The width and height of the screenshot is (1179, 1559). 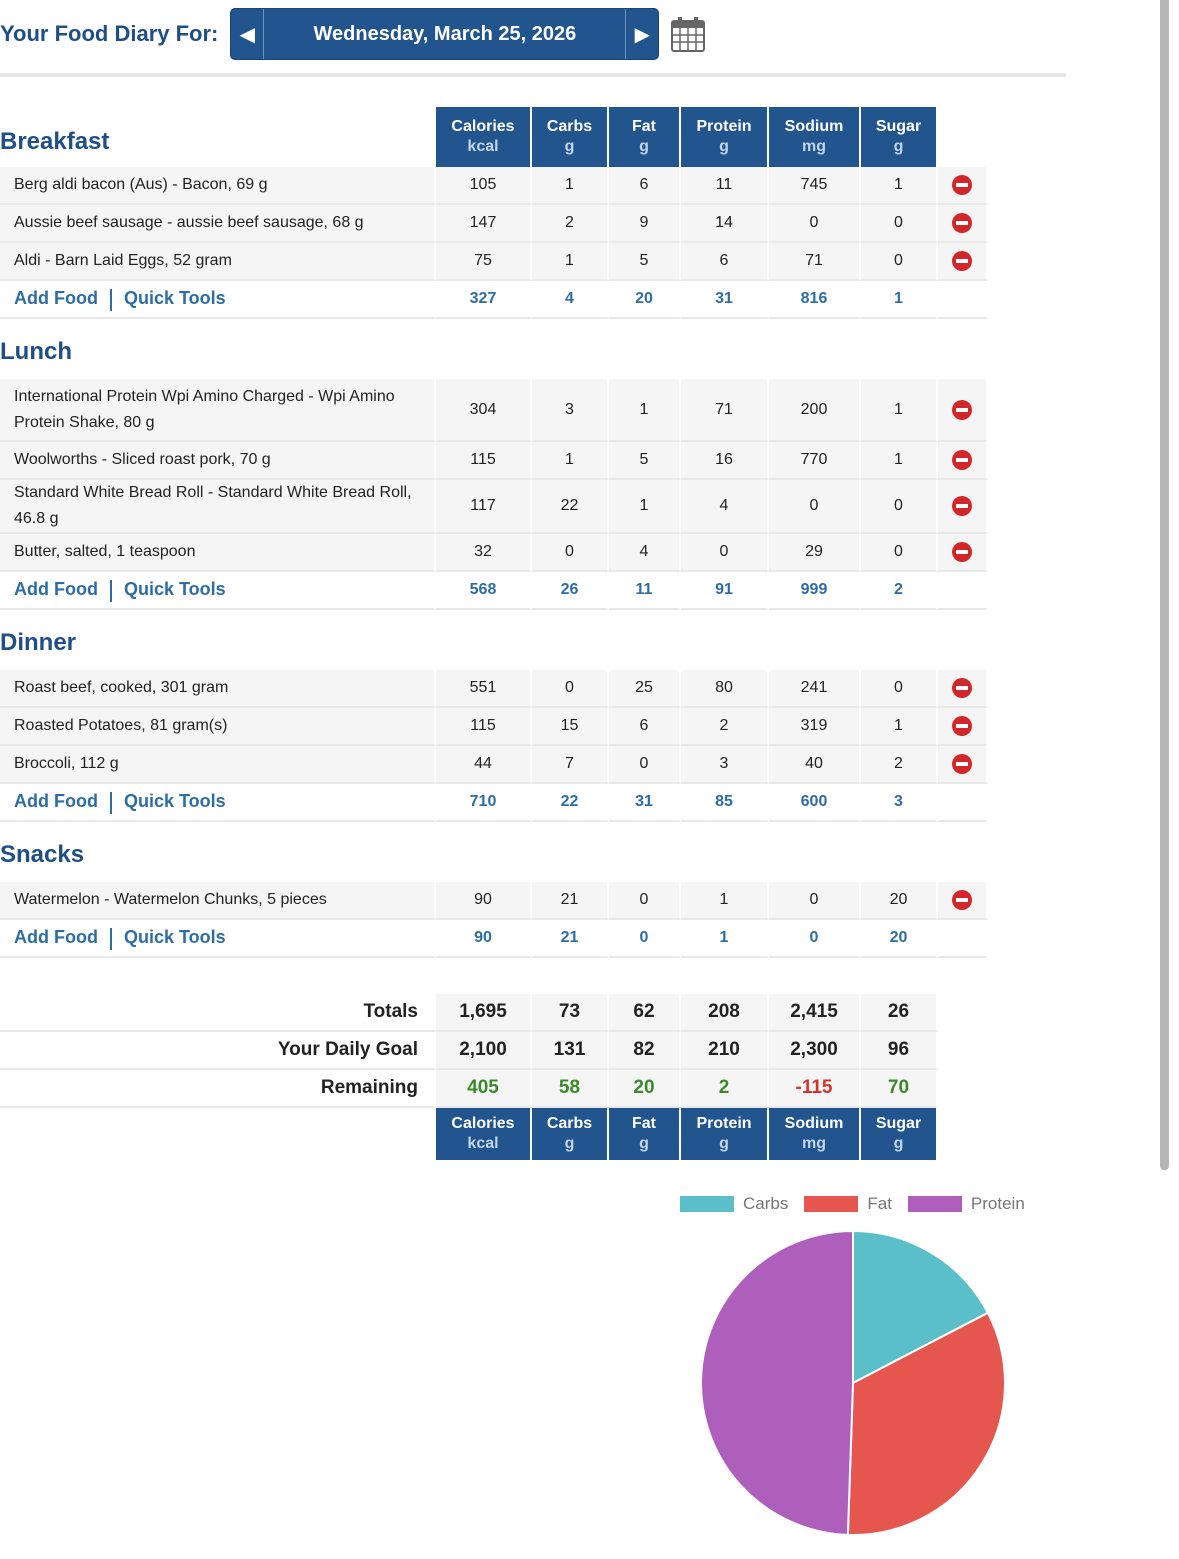 What do you see at coordinates (218, 765) in the screenshot?
I see `food-name: Broccoli, 112 g` at bounding box center [218, 765].